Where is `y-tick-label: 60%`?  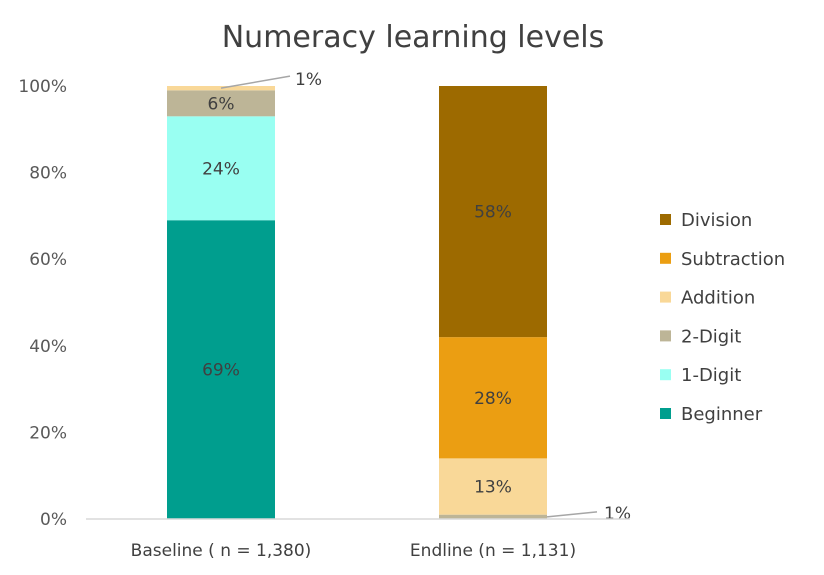 y-tick-label: 60% is located at coordinates (48, 260).